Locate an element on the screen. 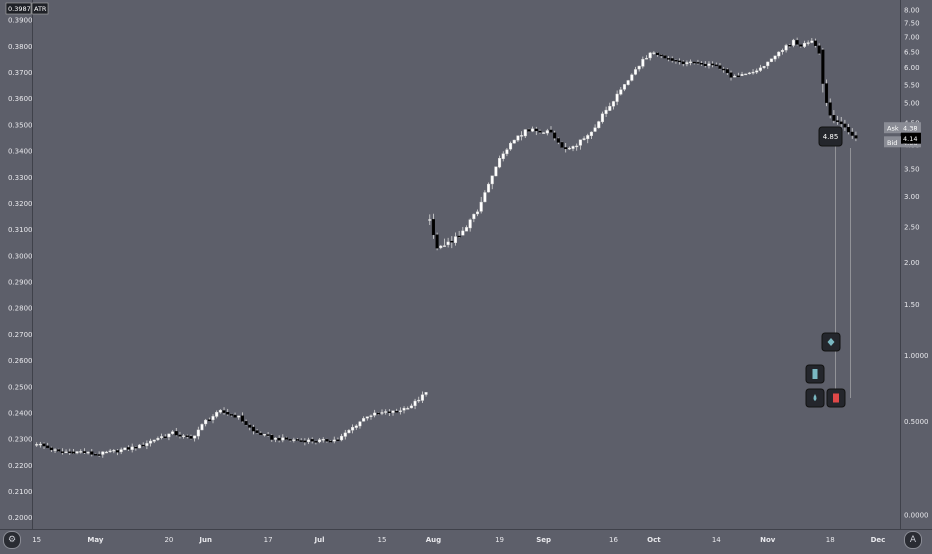 This screenshot has height=554, width=932. diamond-marker-icon is located at coordinates (831, 342).